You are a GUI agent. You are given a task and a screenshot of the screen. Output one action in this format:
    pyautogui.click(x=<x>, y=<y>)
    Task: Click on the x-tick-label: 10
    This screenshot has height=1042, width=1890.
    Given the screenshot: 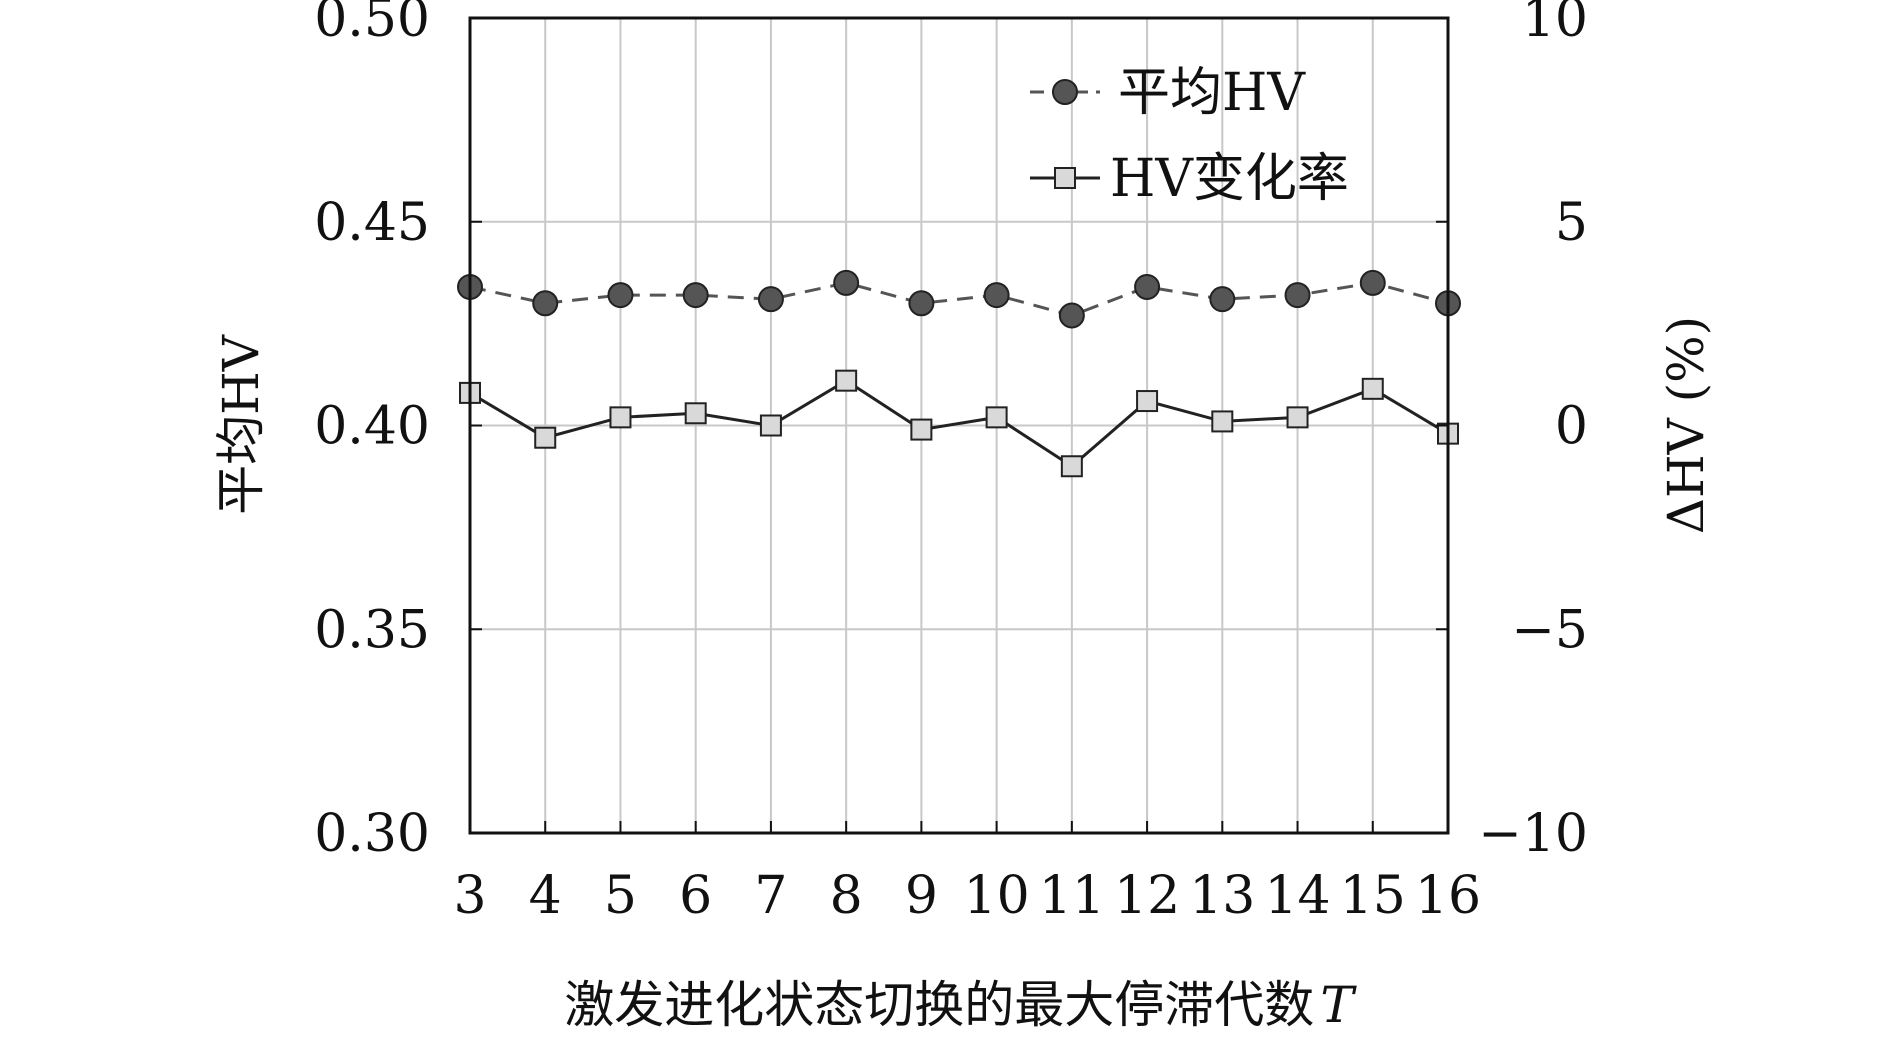 What is the action you would take?
    pyautogui.click(x=997, y=896)
    